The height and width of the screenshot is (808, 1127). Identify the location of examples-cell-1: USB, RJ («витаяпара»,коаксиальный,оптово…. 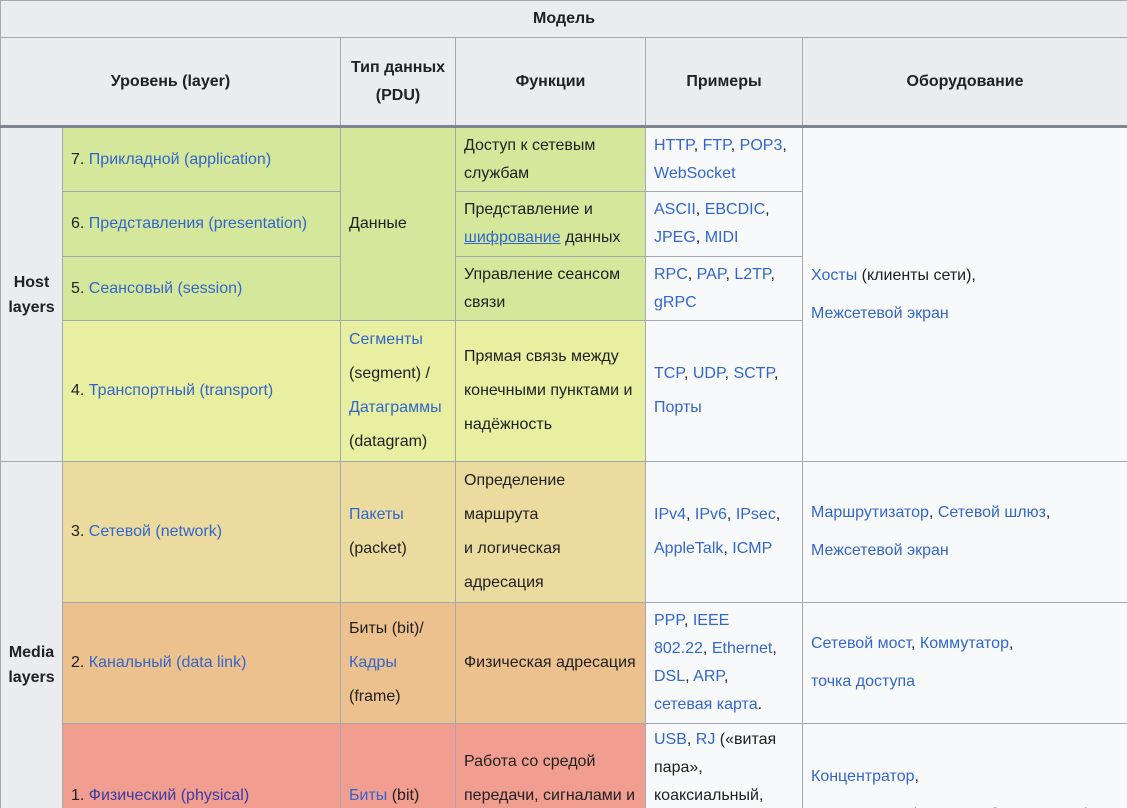
(724, 765).